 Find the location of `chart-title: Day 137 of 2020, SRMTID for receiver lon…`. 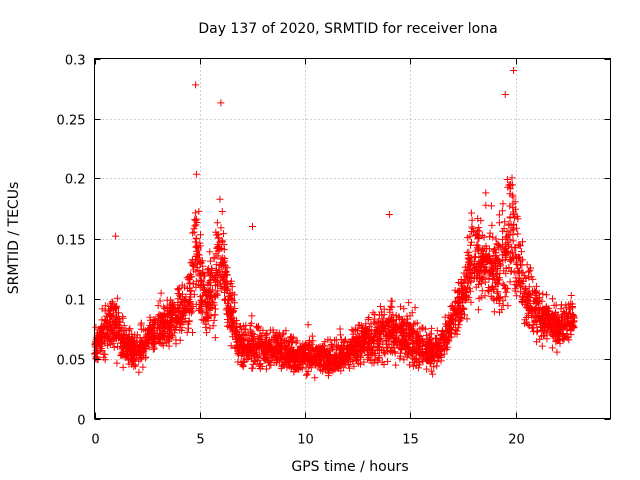

chart-title: Day 137 of 2020, SRMTID for receiver lon… is located at coordinates (347, 29).